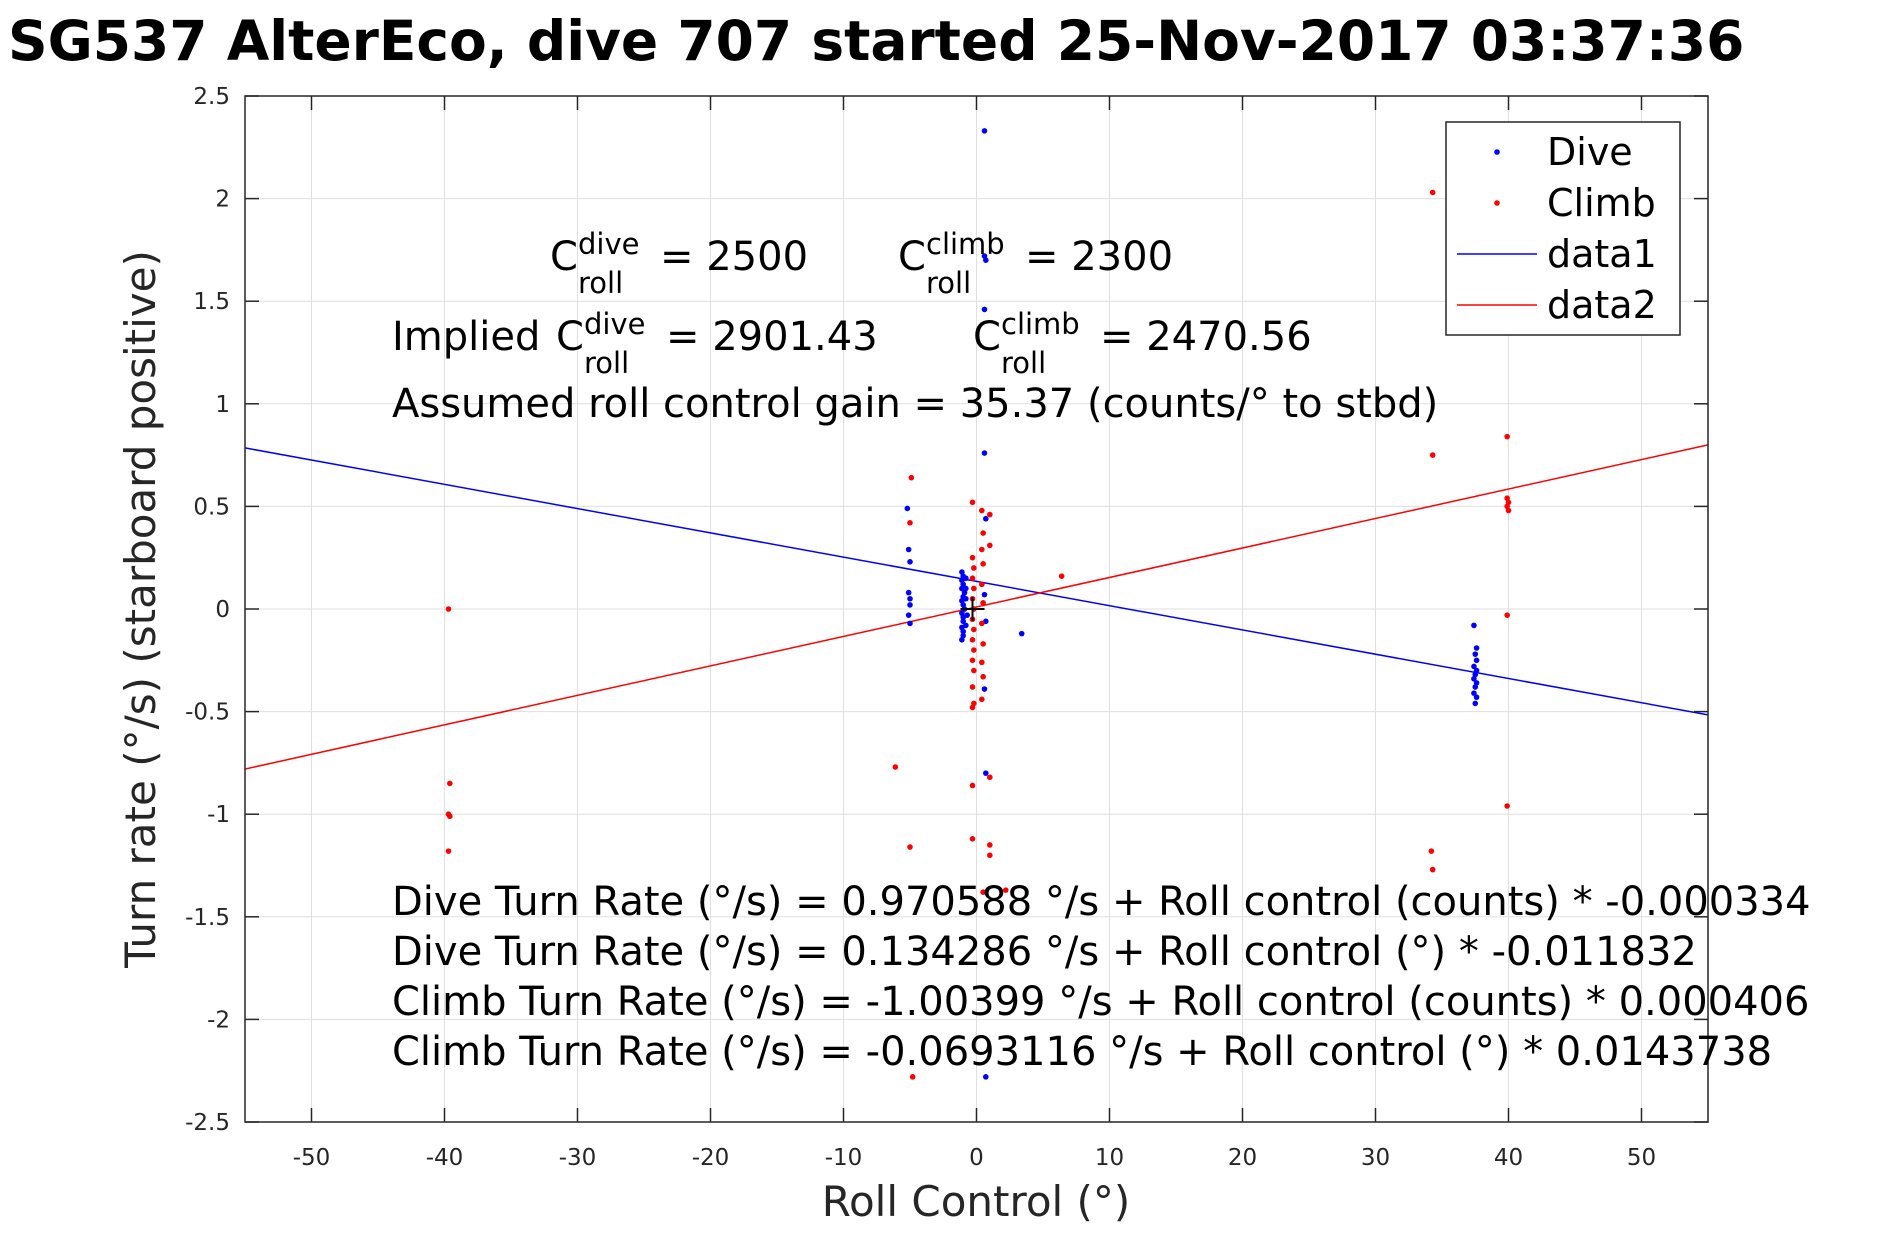 The height and width of the screenshot is (1260, 1890). Describe the element at coordinates (1497, 203) in the screenshot. I see `legend-marker-climb` at that location.